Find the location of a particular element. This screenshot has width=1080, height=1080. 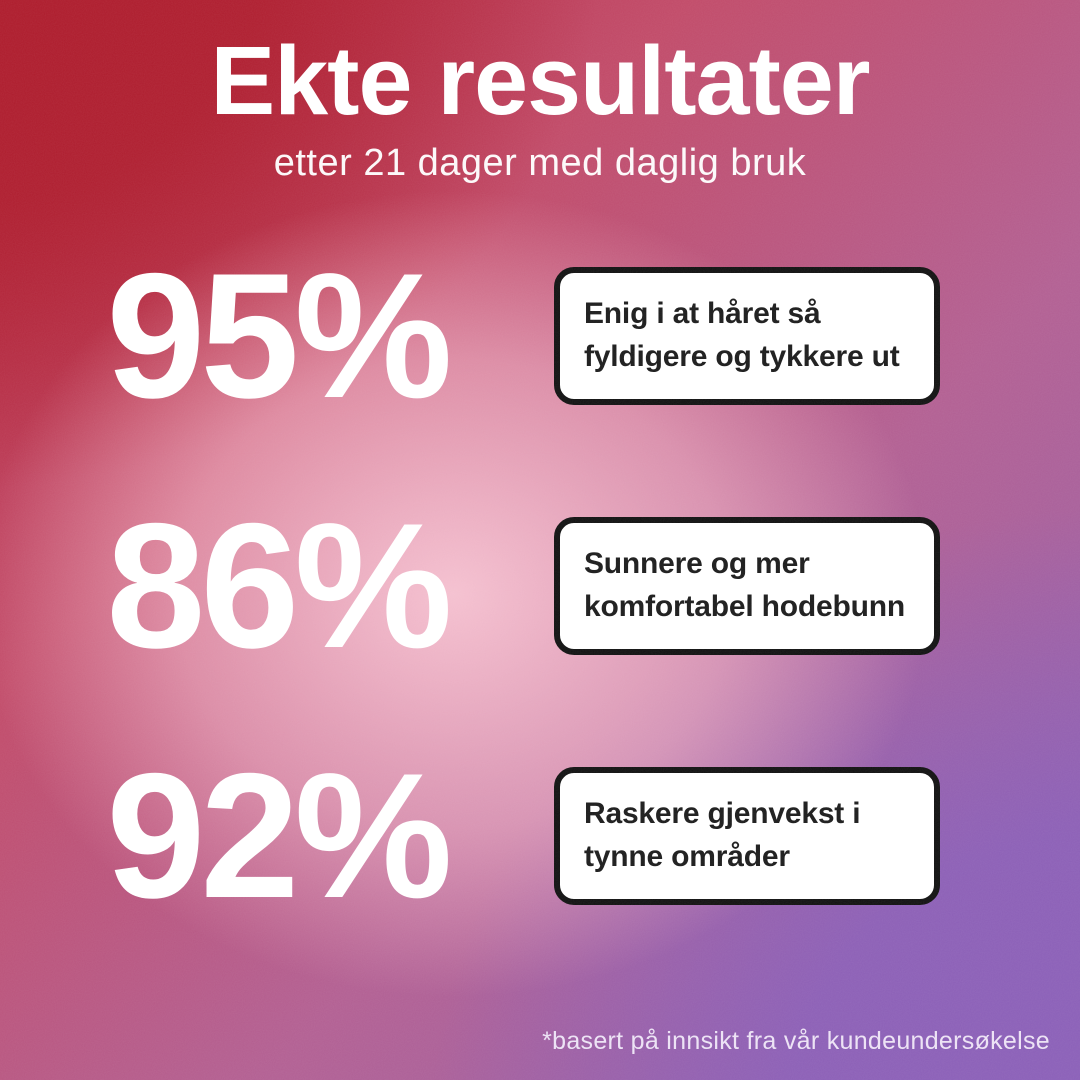

stat-row: 92% Raskere gjenvekst i tynne områder is located at coordinates (540, 836).